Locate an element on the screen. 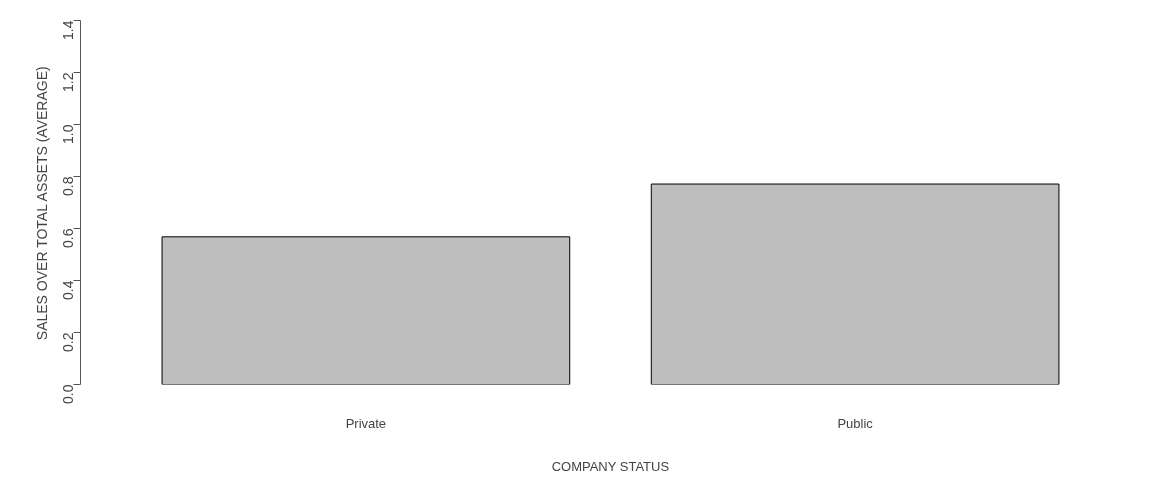 The width and height of the screenshot is (1158, 481). x-tick-label: Public is located at coordinates (855, 423).